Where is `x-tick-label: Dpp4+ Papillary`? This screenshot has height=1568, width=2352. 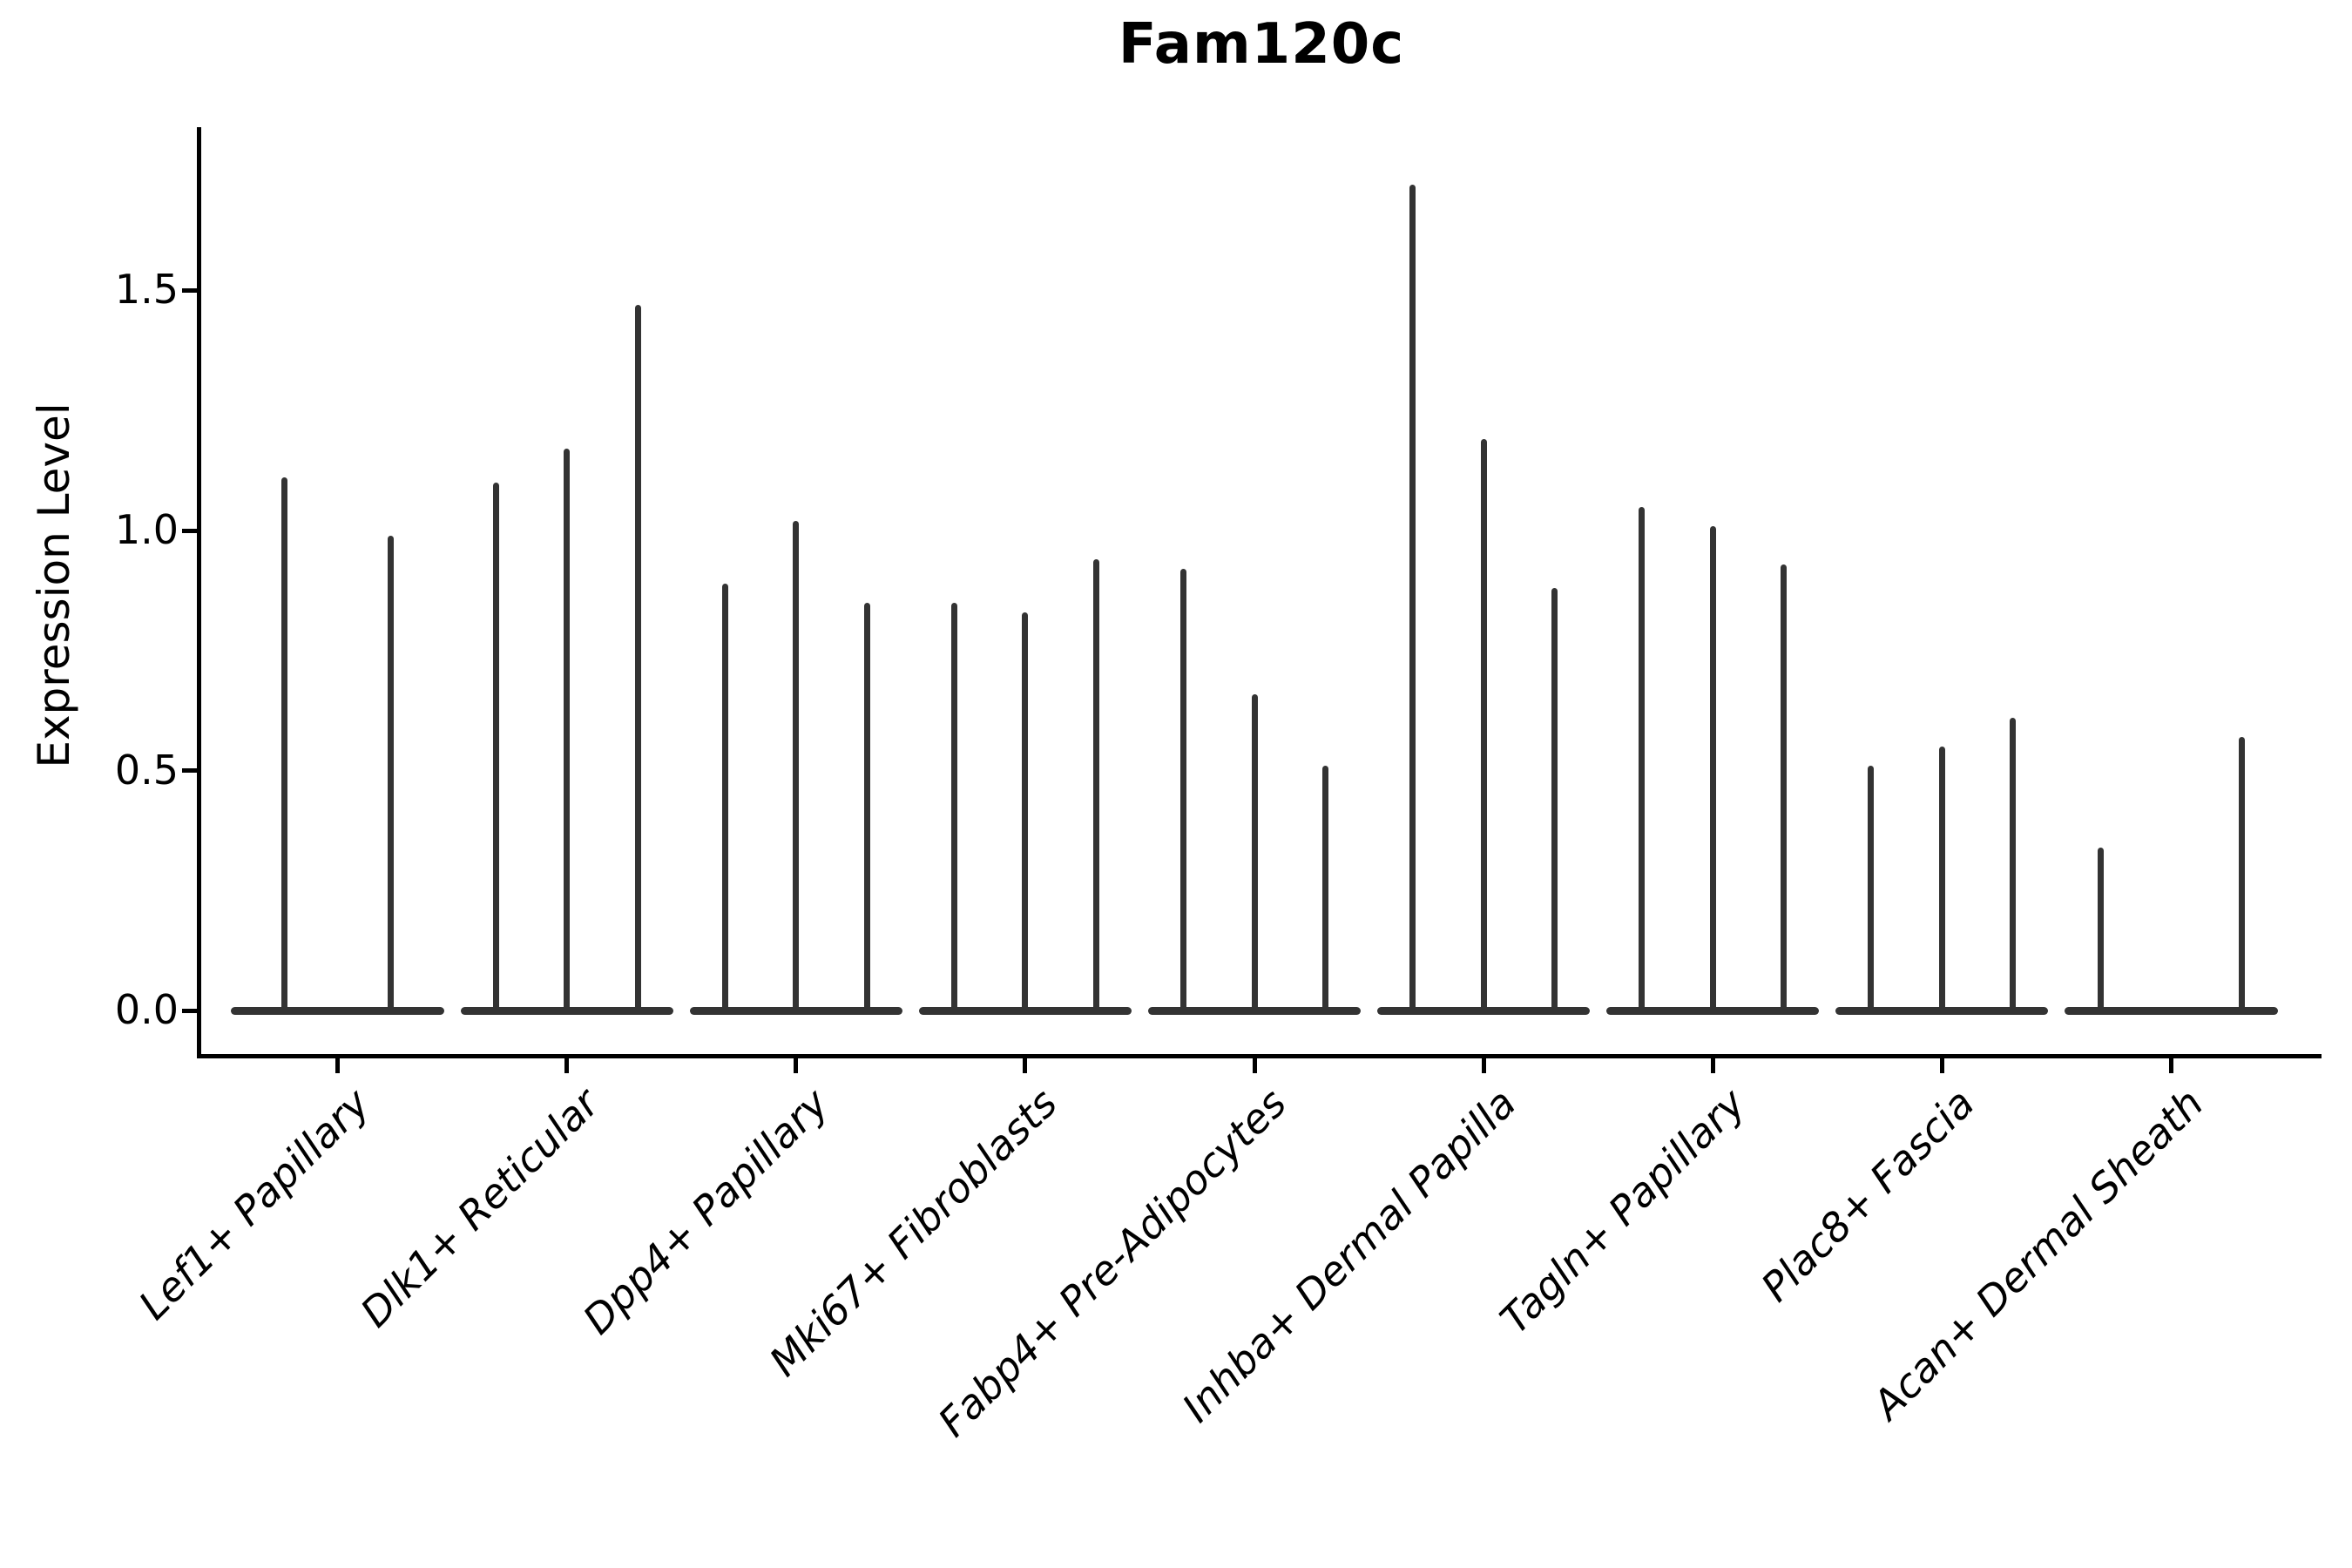
x-tick-label: Dpp4+ Papillary is located at coordinates (705, 1211).